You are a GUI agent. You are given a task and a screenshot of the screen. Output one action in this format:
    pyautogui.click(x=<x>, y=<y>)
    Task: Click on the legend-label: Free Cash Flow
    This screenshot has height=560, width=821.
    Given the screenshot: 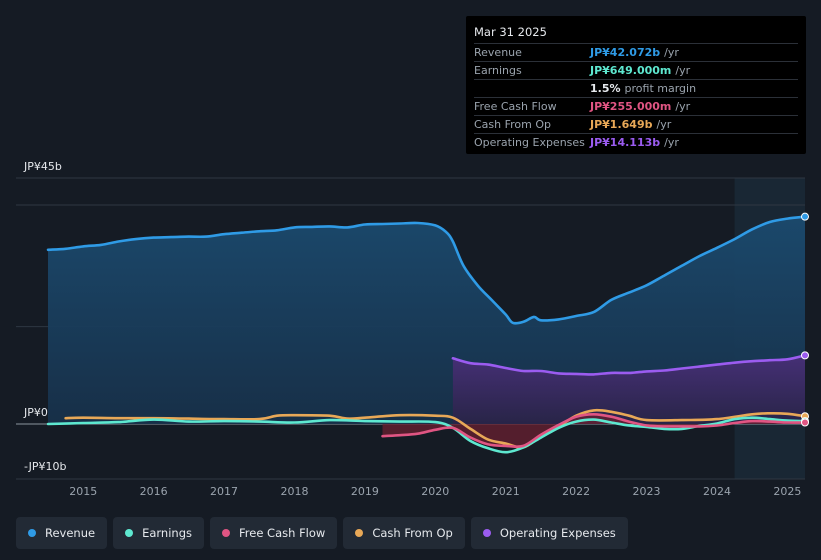 What is the action you would take?
    pyautogui.click(x=282, y=533)
    